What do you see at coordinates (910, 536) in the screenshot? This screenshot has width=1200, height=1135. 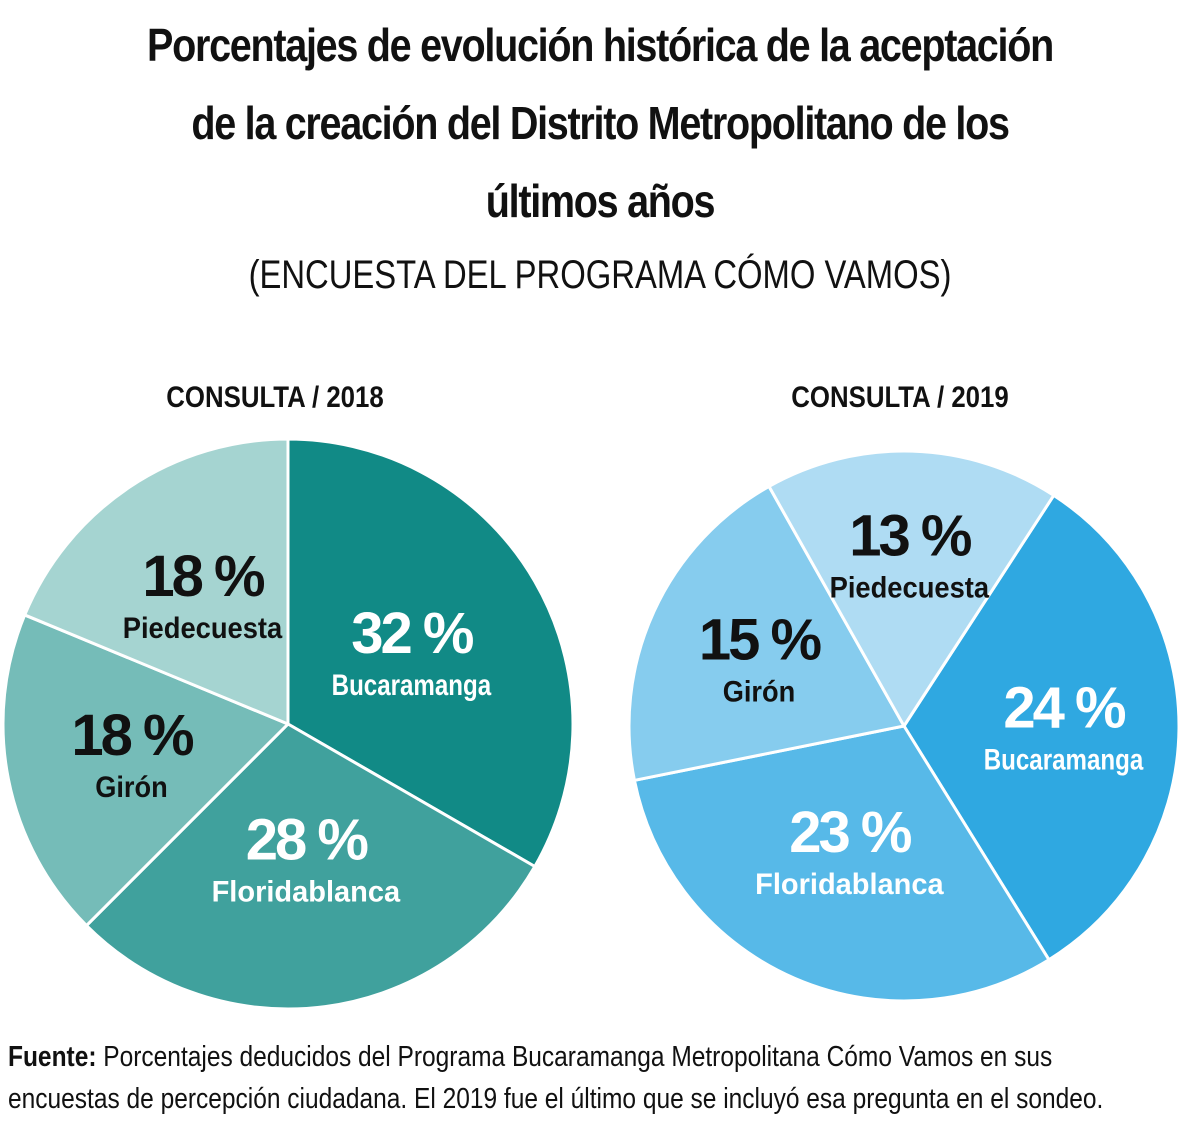 I see `pie-2019-value-label-piedecuesta: 13 %` at bounding box center [910, 536].